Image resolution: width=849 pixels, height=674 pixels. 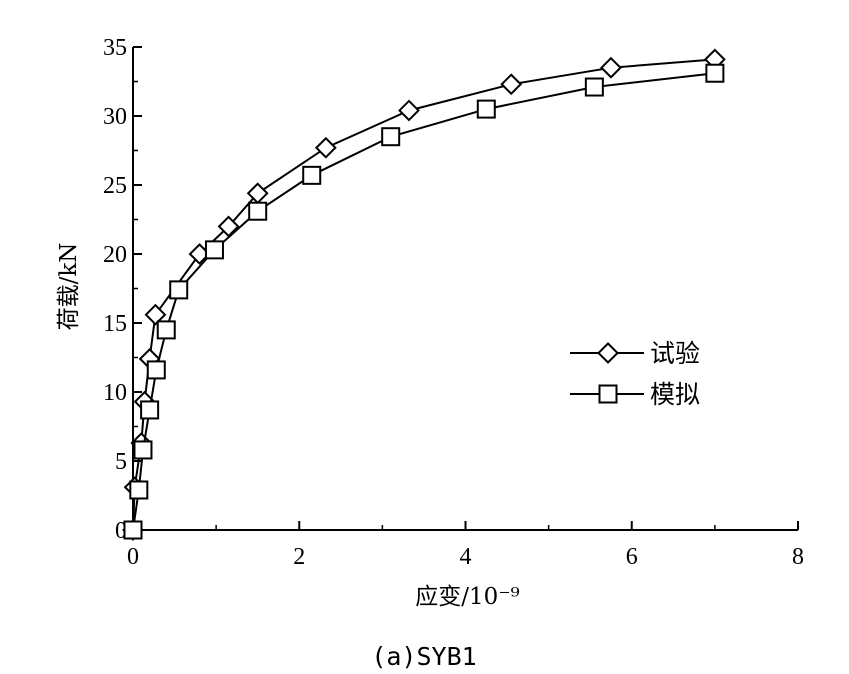 I want to click on y-tick-label: 10, so click(x=115, y=393).